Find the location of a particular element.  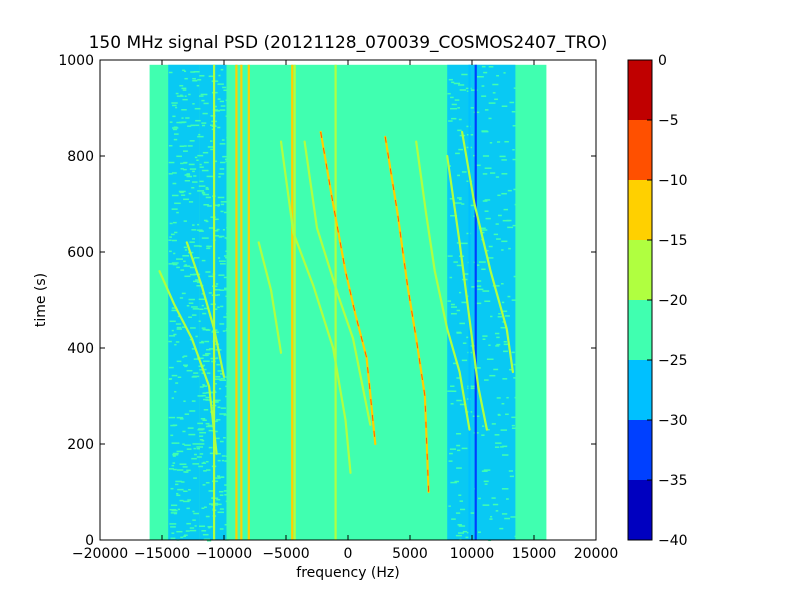

colorbar-tick-label: 0 is located at coordinates (662, 61).